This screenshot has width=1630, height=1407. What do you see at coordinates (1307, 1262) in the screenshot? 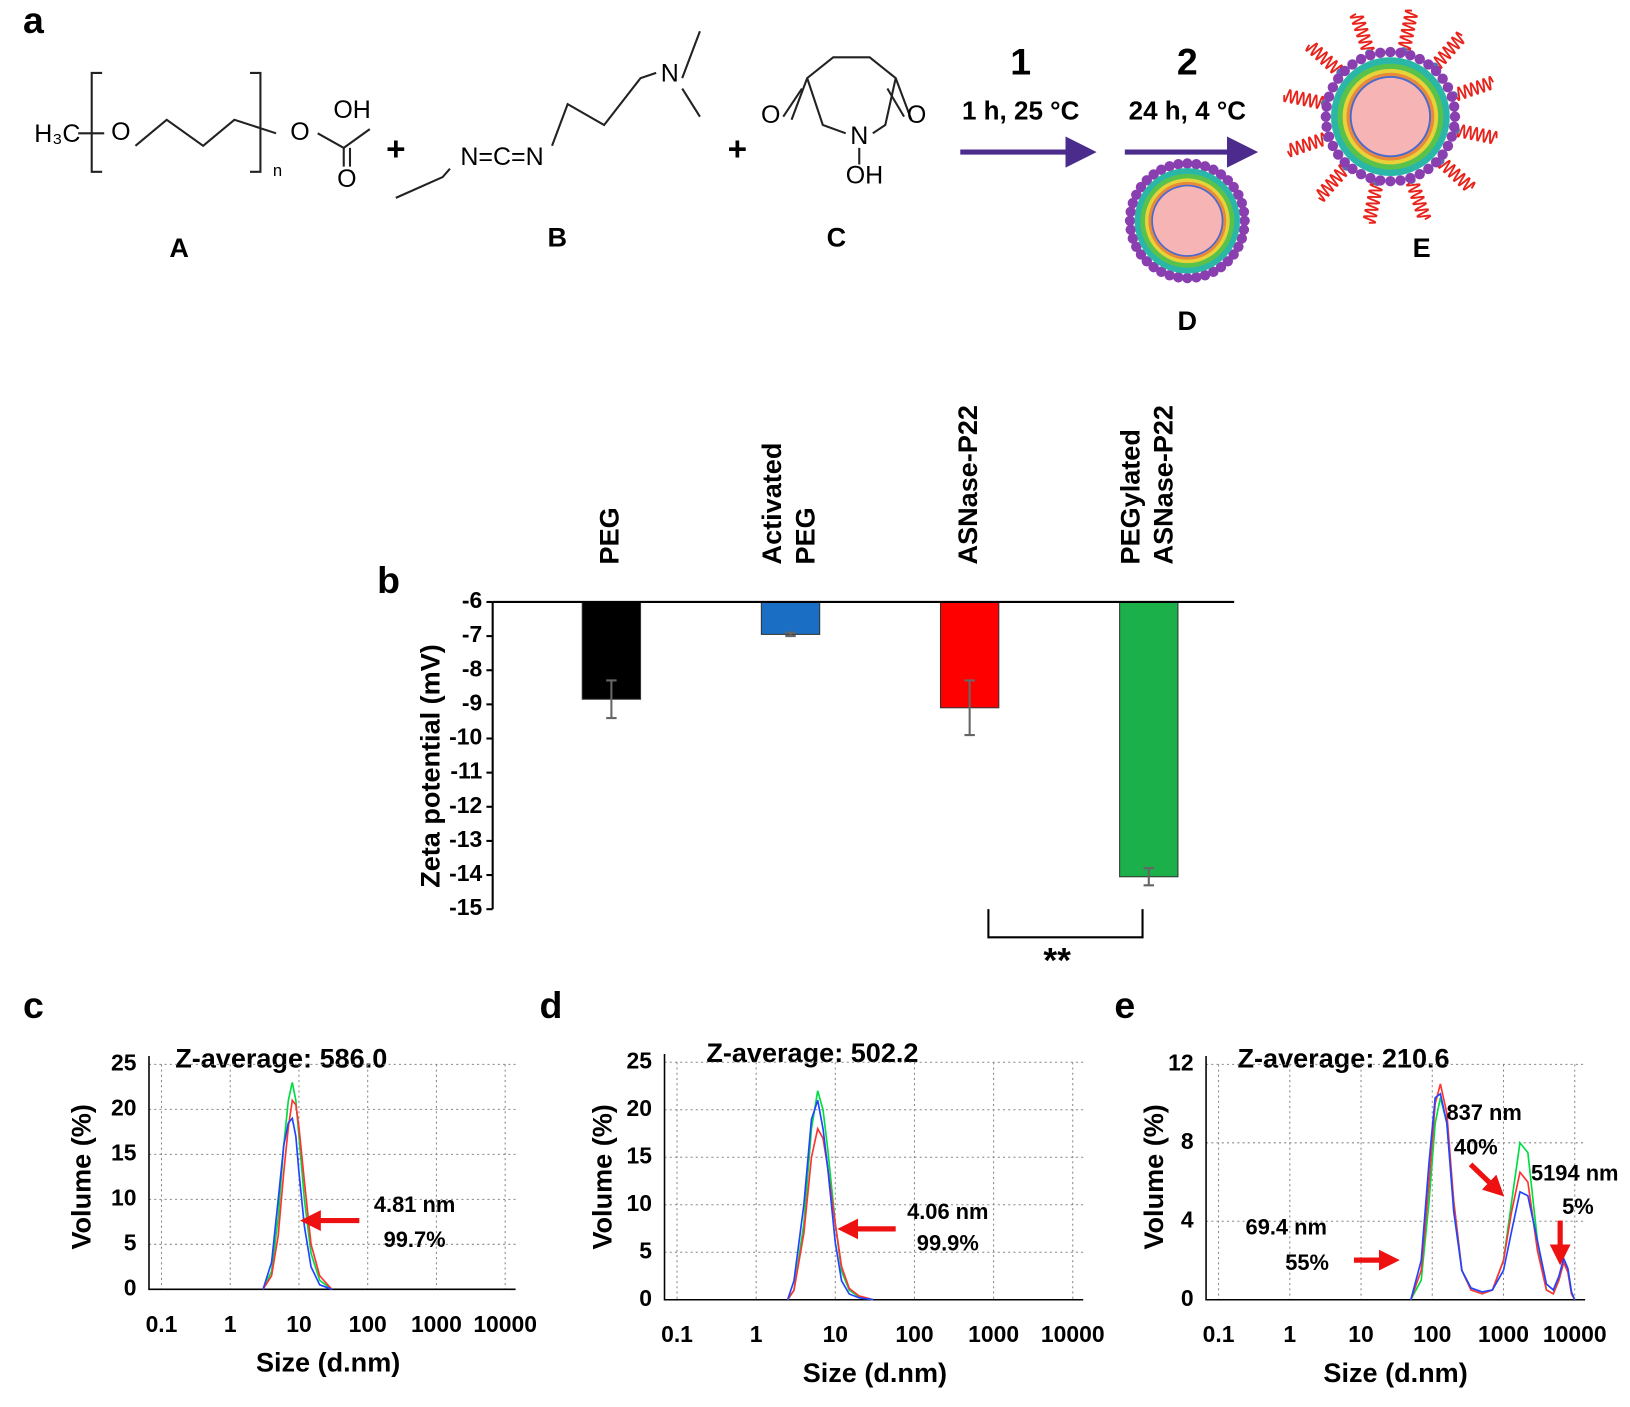
I see `annotation: 55%` at bounding box center [1307, 1262].